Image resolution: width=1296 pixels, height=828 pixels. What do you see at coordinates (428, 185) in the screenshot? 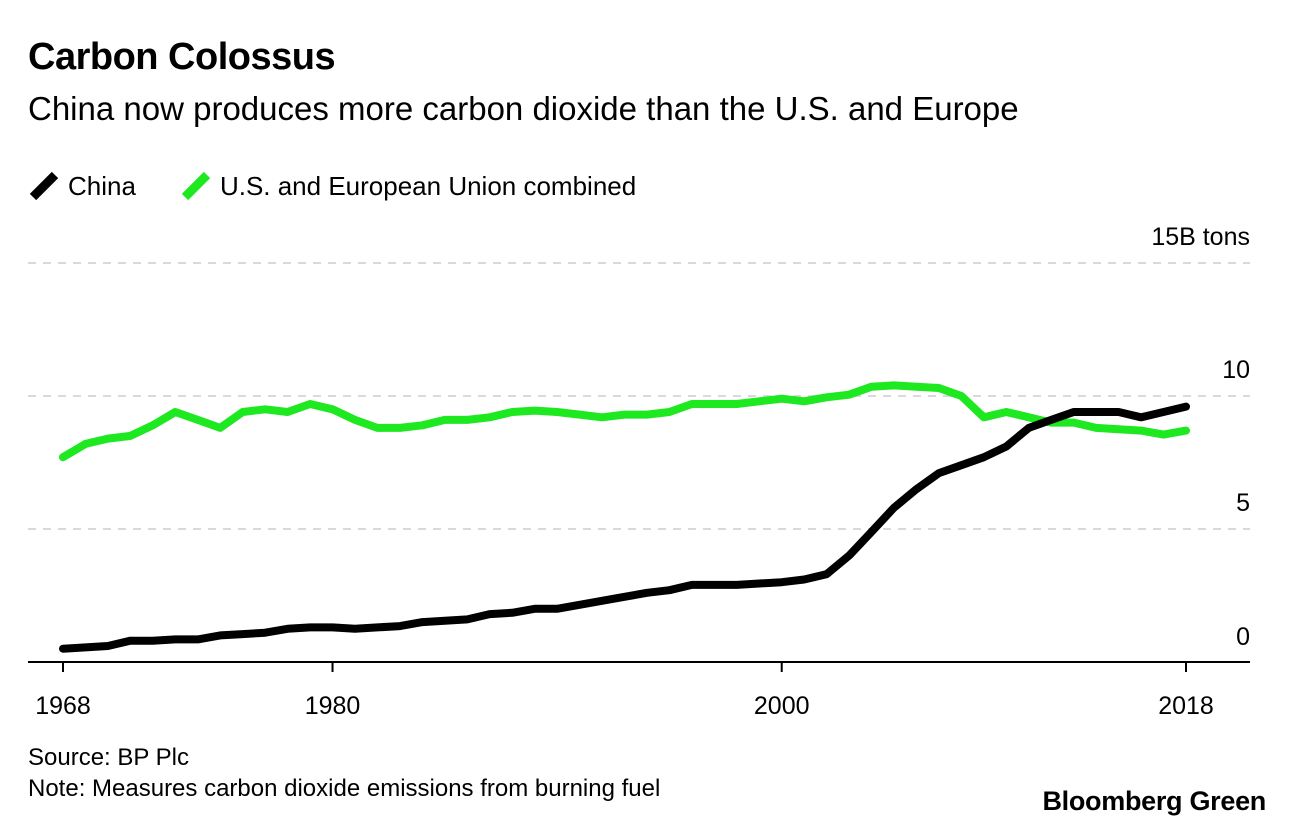
I see `legend-label-us-eu: U.S. and European Union combined` at bounding box center [428, 185].